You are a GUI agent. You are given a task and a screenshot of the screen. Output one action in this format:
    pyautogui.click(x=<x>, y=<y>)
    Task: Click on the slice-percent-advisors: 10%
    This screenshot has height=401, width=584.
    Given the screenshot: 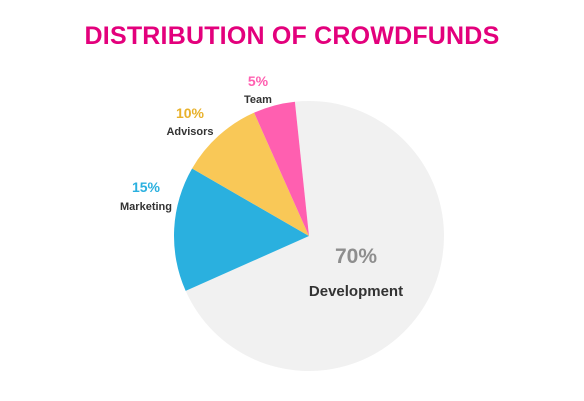 What is the action you would take?
    pyautogui.click(x=190, y=113)
    